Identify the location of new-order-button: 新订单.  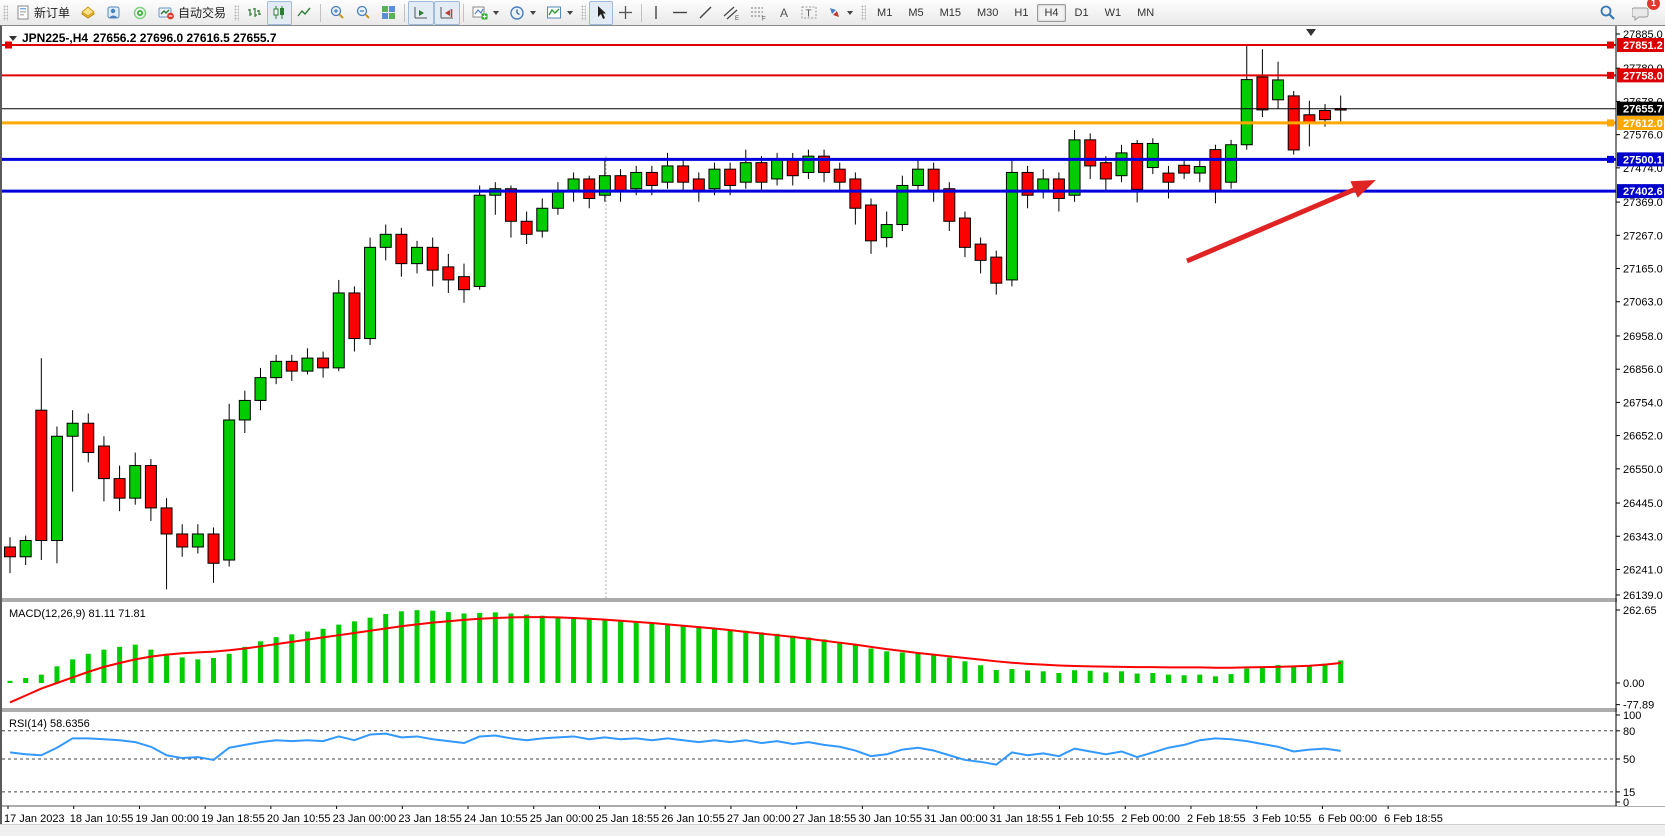
(43, 13).